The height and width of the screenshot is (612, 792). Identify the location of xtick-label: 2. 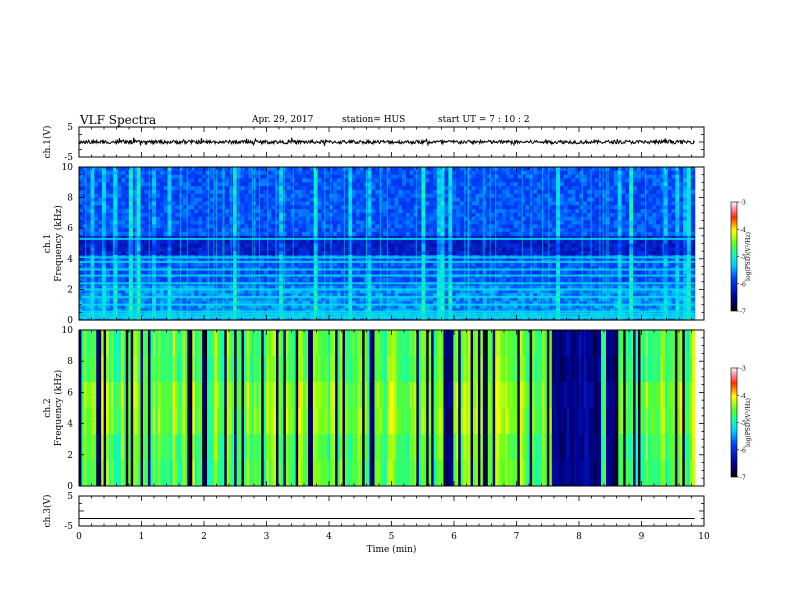
(204, 537).